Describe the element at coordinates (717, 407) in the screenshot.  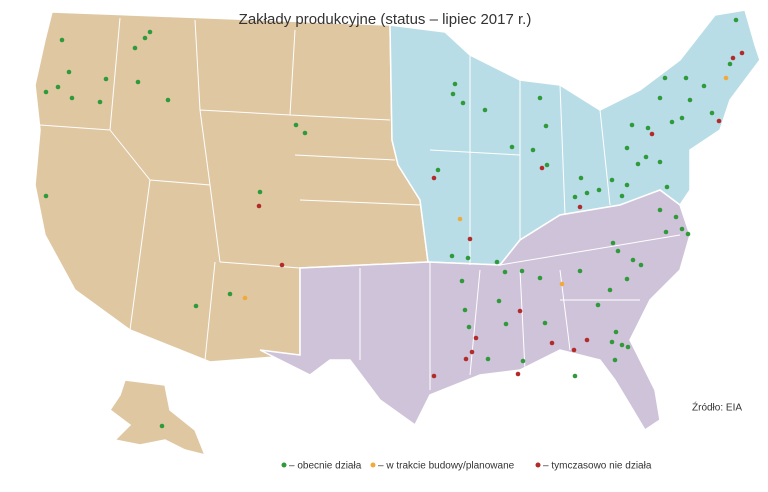
I see `source: Źródło: EIA` at that location.